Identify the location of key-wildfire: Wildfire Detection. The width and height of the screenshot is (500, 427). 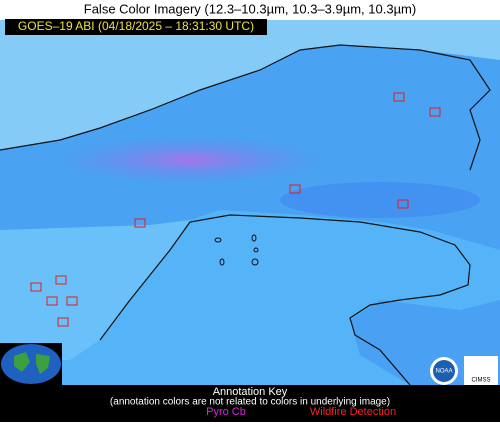
(353, 412).